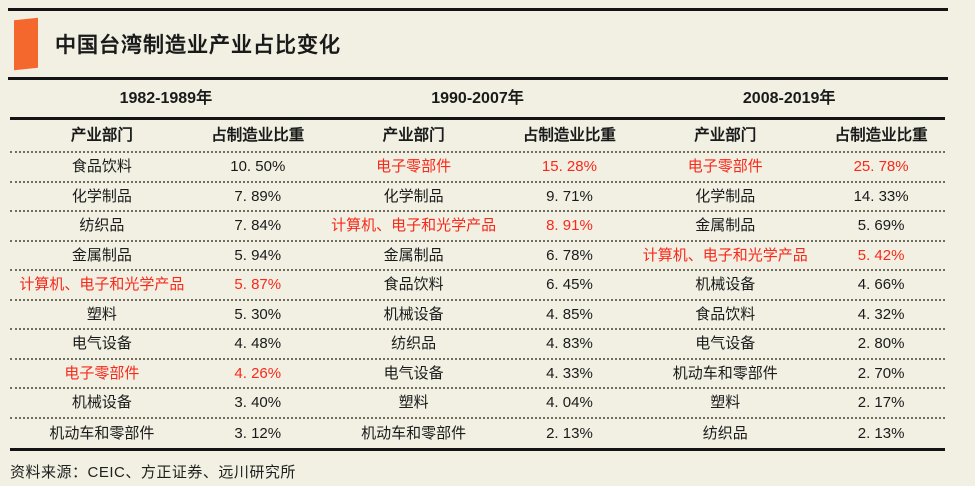 The image size is (975, 486). What do you see at coordinates (881, 403) in the screenshot?
I see `share-cell: 2. 17%` at bounding box center [881, 403].